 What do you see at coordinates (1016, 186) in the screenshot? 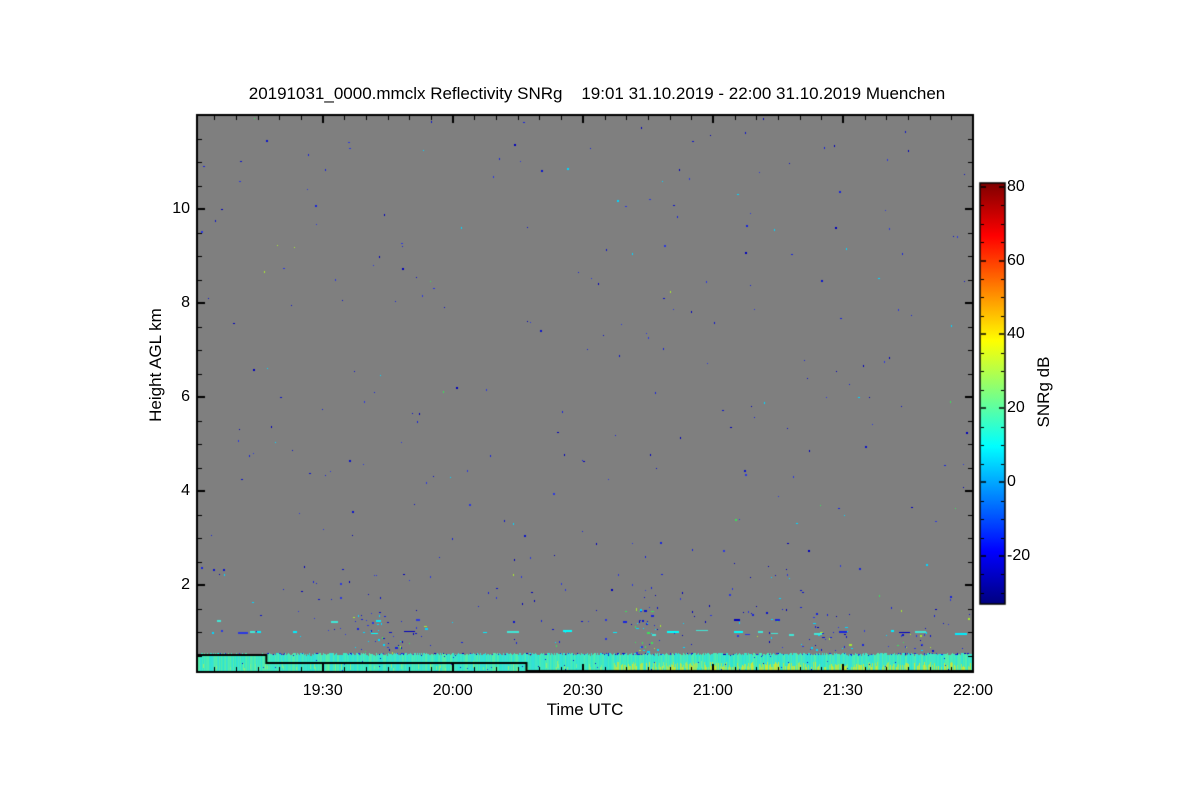
I see `colorbar-tick-label: 80` at bounding box center [1016, 186].